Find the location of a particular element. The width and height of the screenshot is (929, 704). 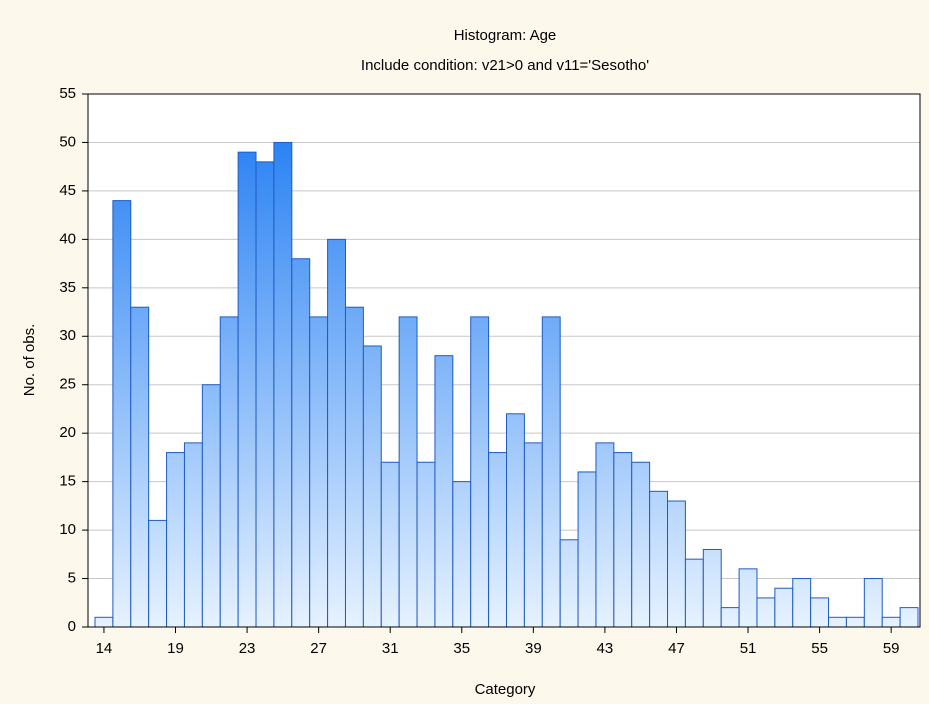

y-tick-label: 0 is located at coordinates (72, 626).